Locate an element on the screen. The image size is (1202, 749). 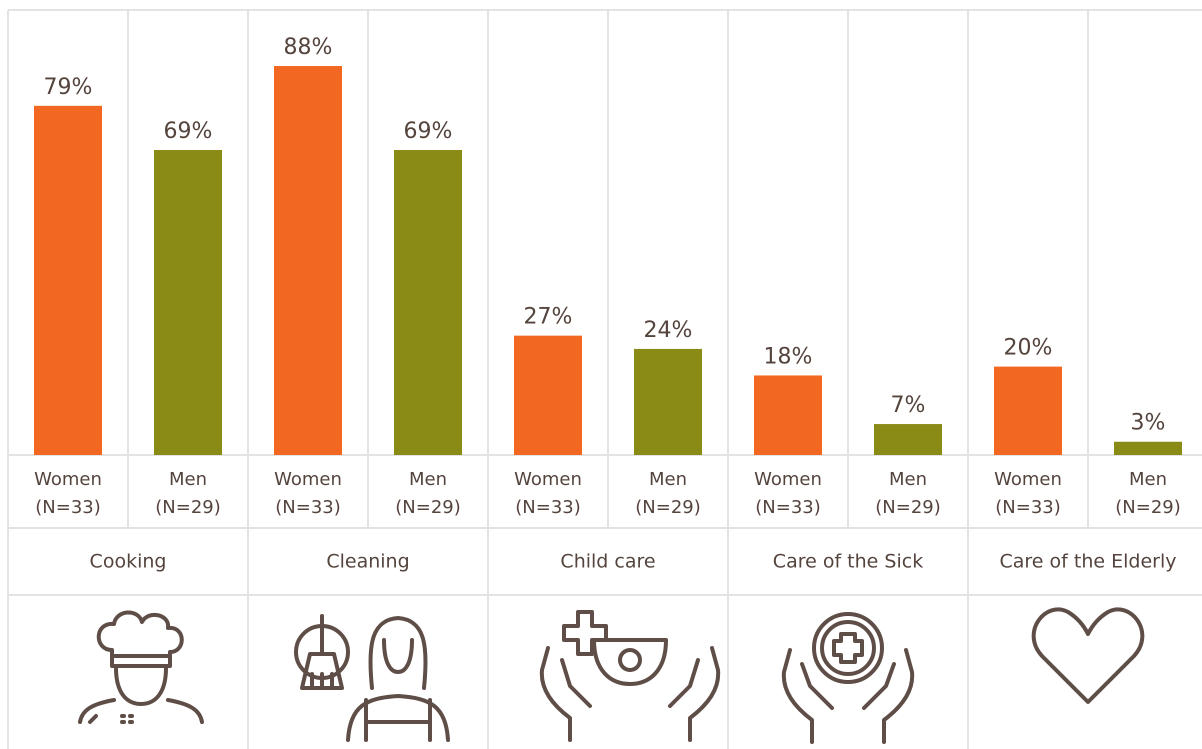
group-label: Care of the Elderly is located at coordinates (1088, 562).